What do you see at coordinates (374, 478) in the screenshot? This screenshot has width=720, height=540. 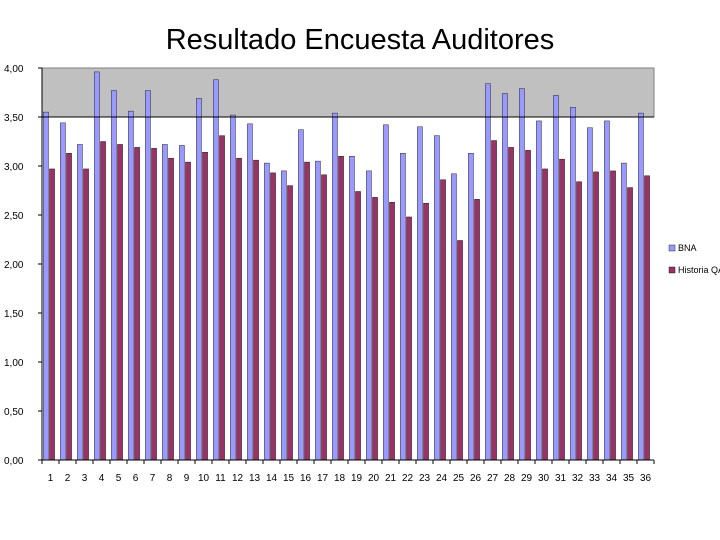 I see `x-tick-label: 20` at bounding box center [374, 478].